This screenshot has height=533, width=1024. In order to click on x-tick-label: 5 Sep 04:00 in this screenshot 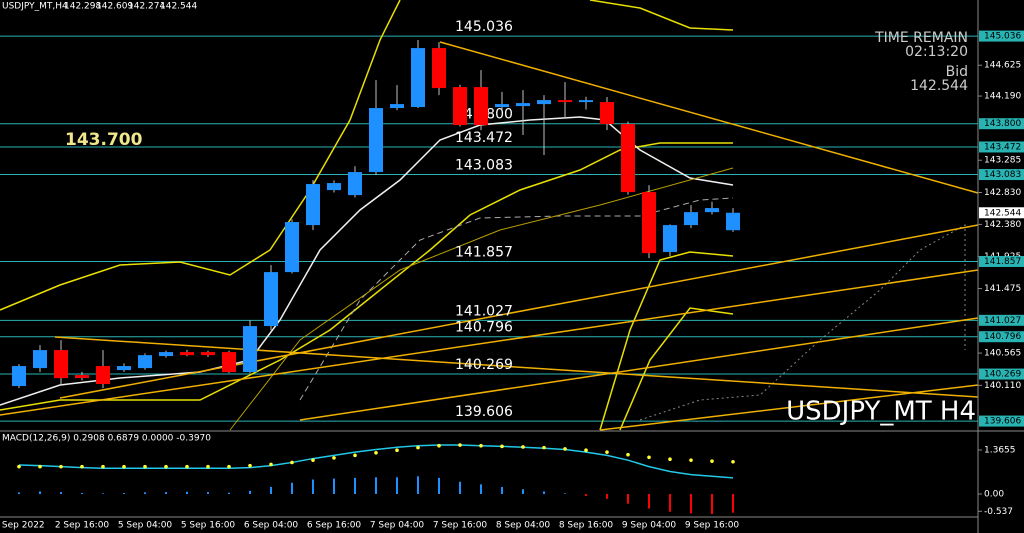, I will do `click(145, 526)`.